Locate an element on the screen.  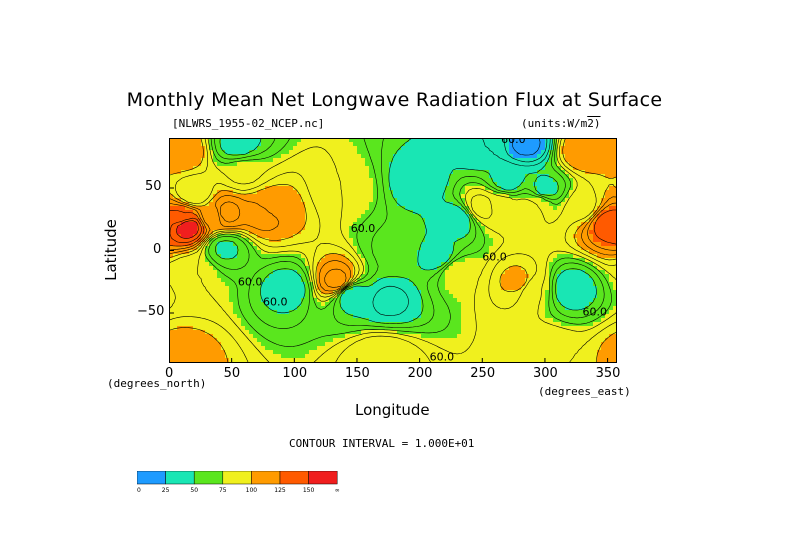
y-tick-label: −50 is located at coordinates (151, 311).